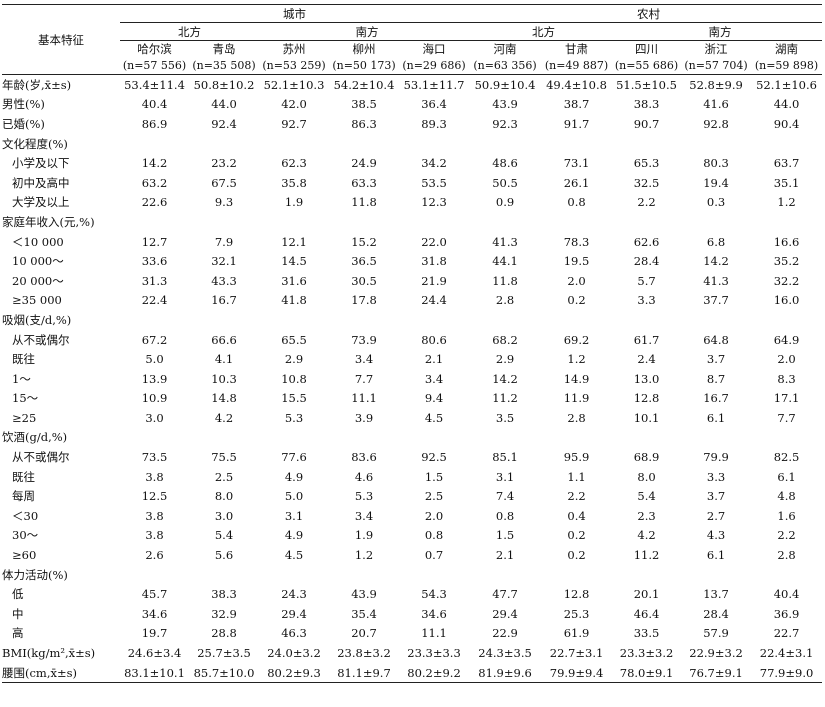 Image resolution: width=825 pixels, height=707 pixels. Describe the element at coordinates (647, 49) in the screenshot. I see `site-name: 四川` at that location.